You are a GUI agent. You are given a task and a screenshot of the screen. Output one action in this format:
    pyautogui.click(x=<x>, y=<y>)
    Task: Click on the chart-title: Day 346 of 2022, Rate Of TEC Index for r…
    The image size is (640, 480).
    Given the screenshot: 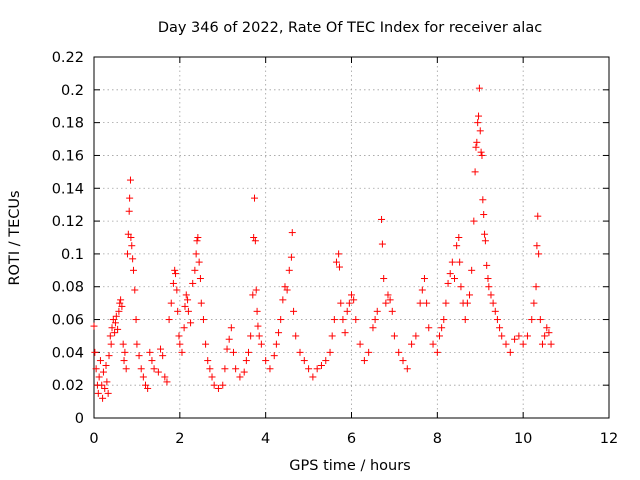 What is the action you would take?
    pyautogui.click(x=350, y=28)
    